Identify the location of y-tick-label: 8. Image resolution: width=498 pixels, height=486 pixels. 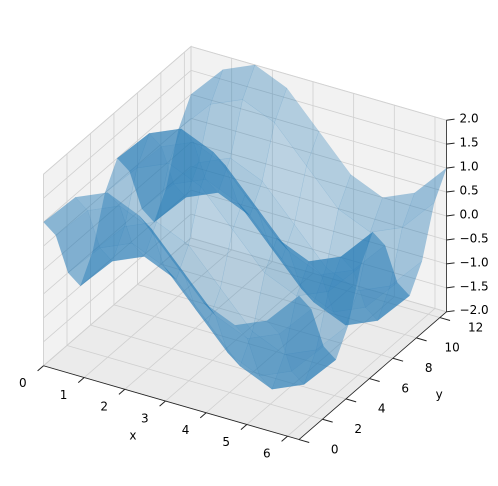
(429, 368).